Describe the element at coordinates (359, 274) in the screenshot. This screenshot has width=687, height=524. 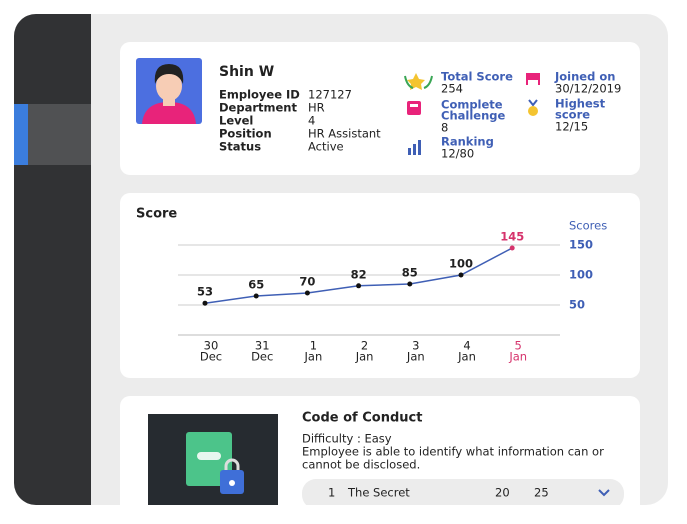
I see `data-label: 82` at that location.